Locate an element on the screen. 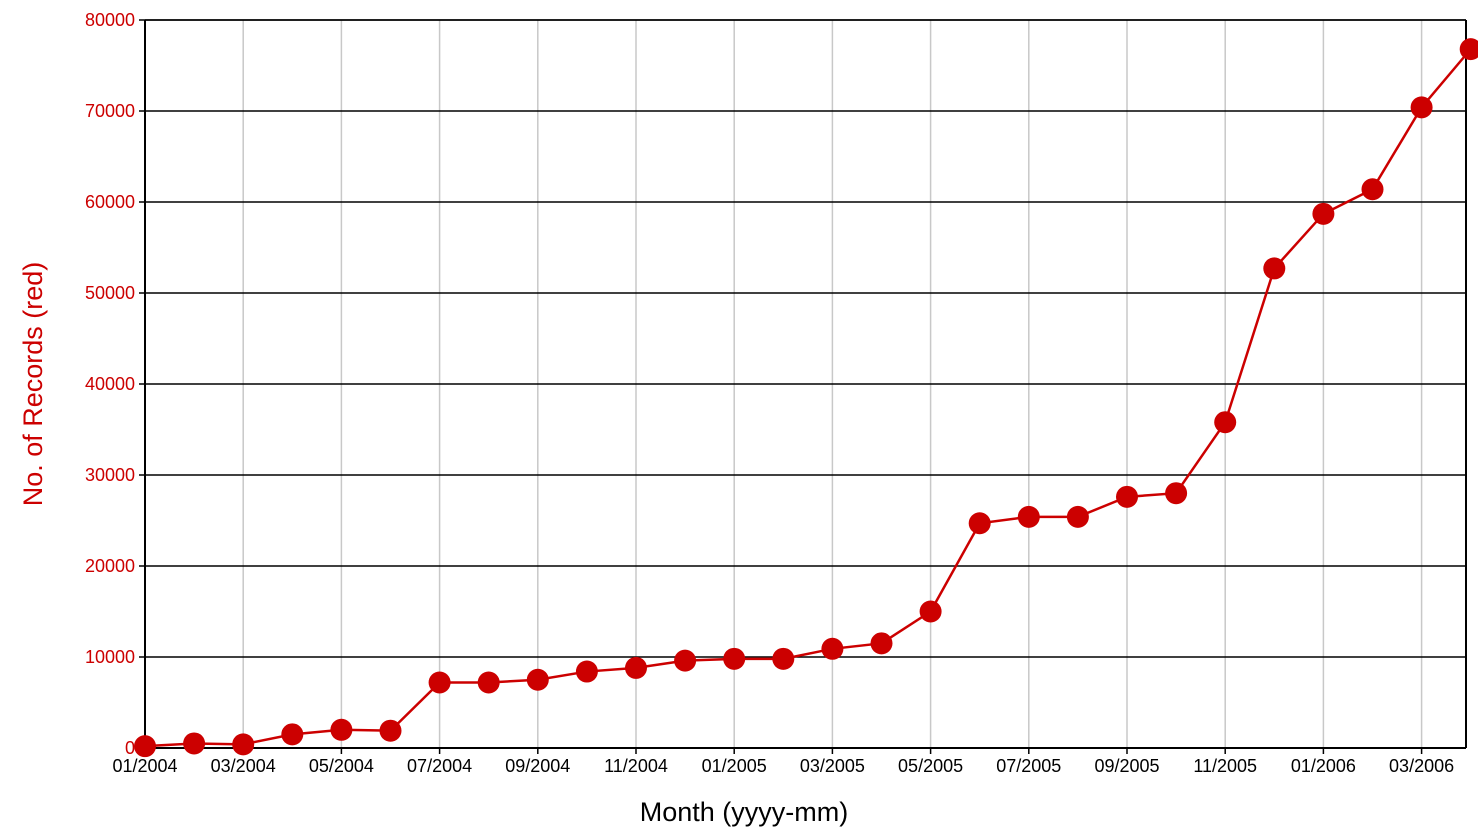 The image size is (1478, 832). y-tick-label: 50000 is located at coordinates (110, 293).